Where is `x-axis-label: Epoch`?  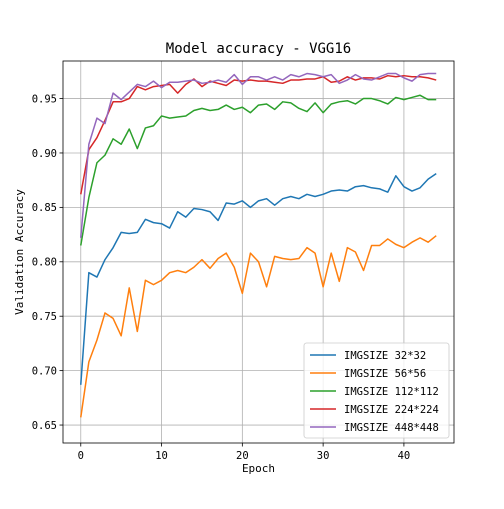 x-axis-label: Epoch is located at coordinates (258, 468).